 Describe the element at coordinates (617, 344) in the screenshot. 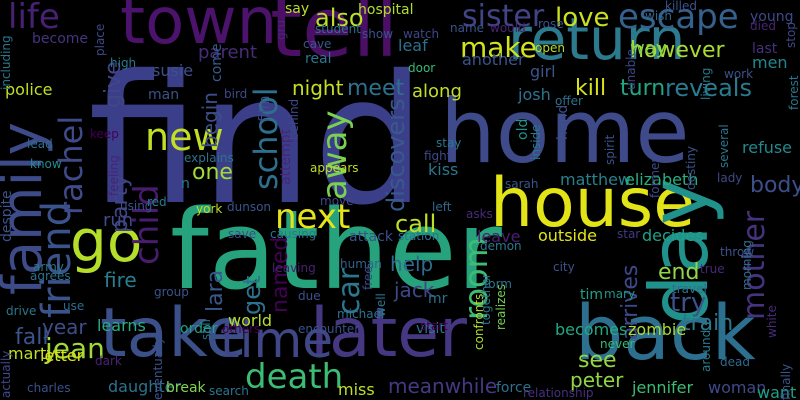

I see `word-never: never` at that location.